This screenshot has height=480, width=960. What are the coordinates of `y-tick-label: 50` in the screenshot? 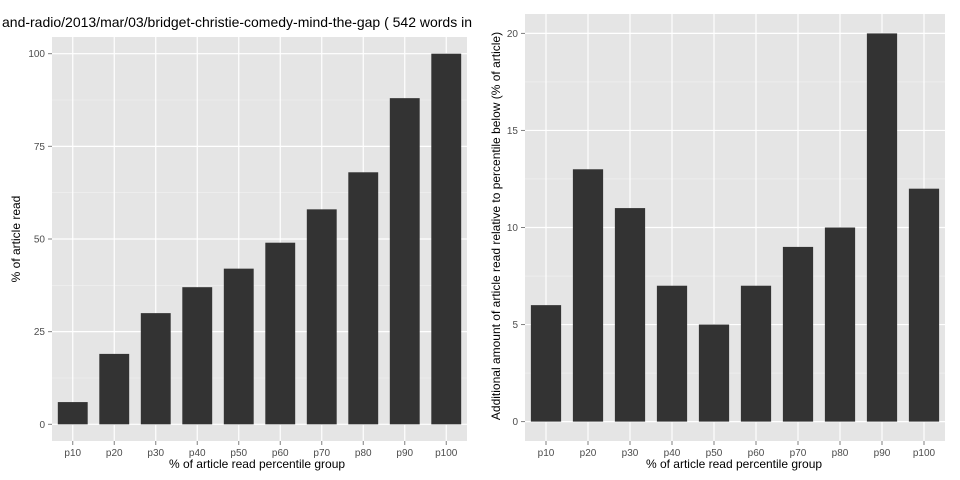 It's located at (40, 240).